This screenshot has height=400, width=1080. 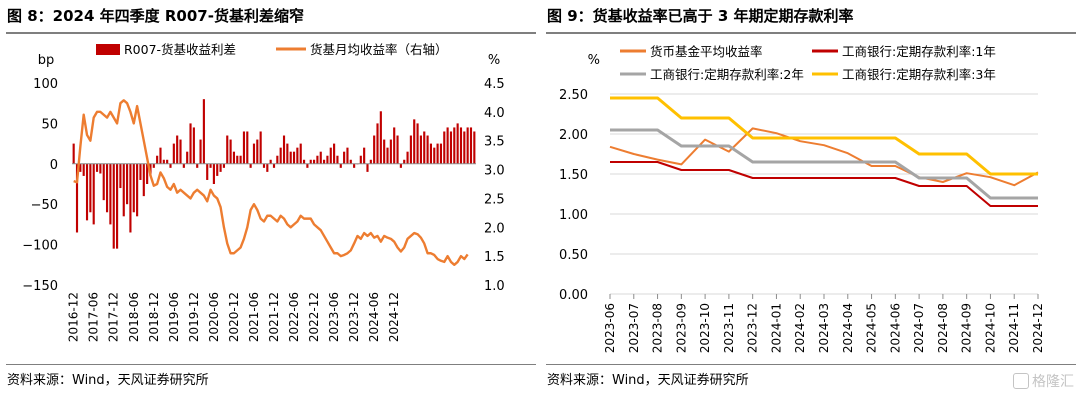 What do you see at coordinates (1021, 381) in the screenshot?
I see `watermark-icon` at bounding box center [1021, 381].